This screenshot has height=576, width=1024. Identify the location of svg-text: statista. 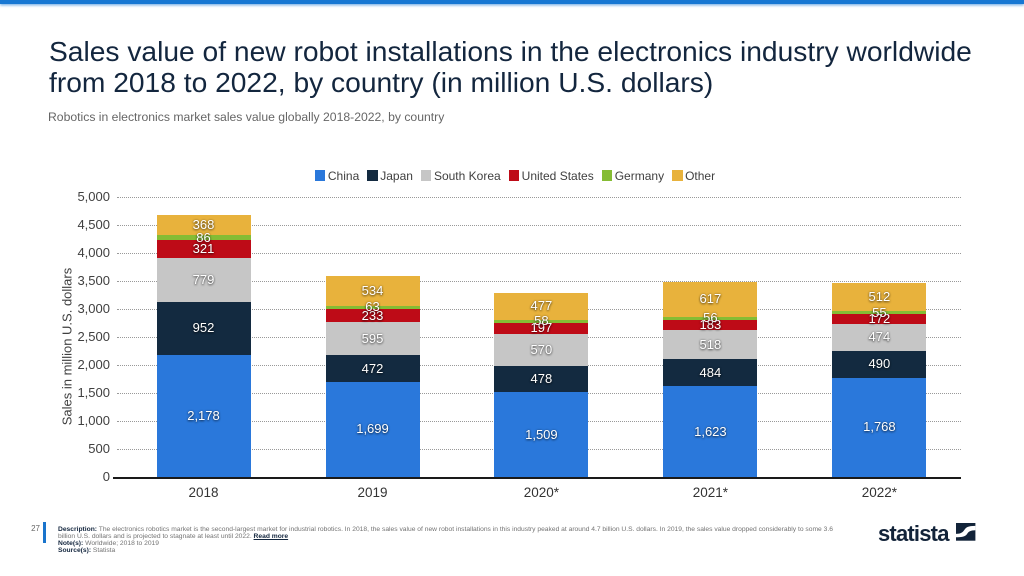
(914, 532).